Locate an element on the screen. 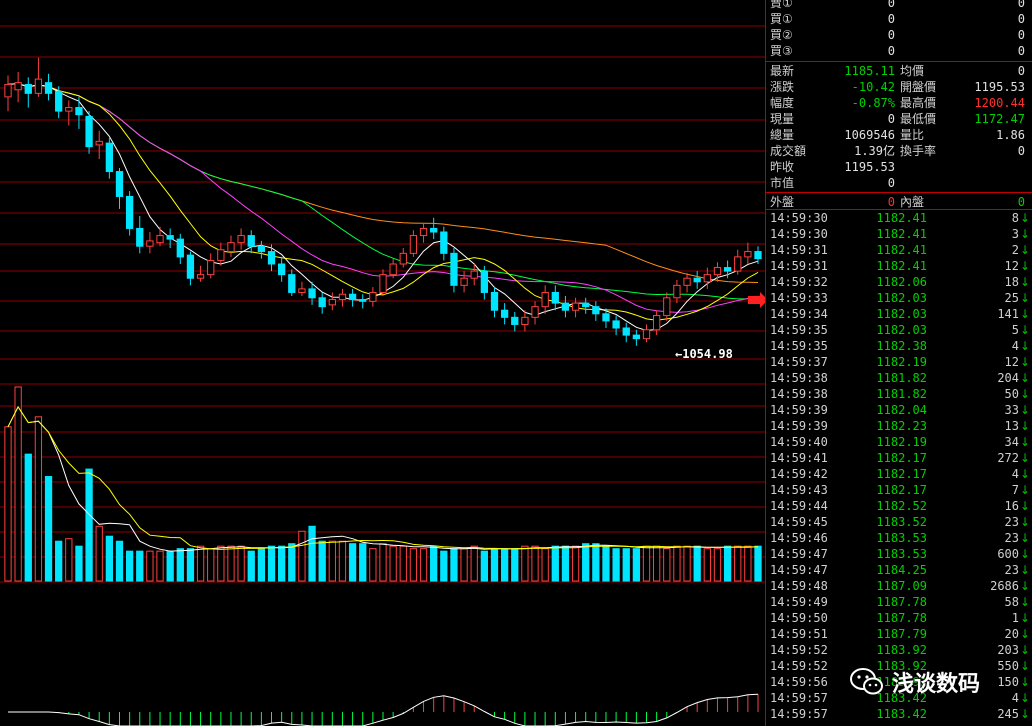  order-book-price: 0 is located at coordinates (891, 35).